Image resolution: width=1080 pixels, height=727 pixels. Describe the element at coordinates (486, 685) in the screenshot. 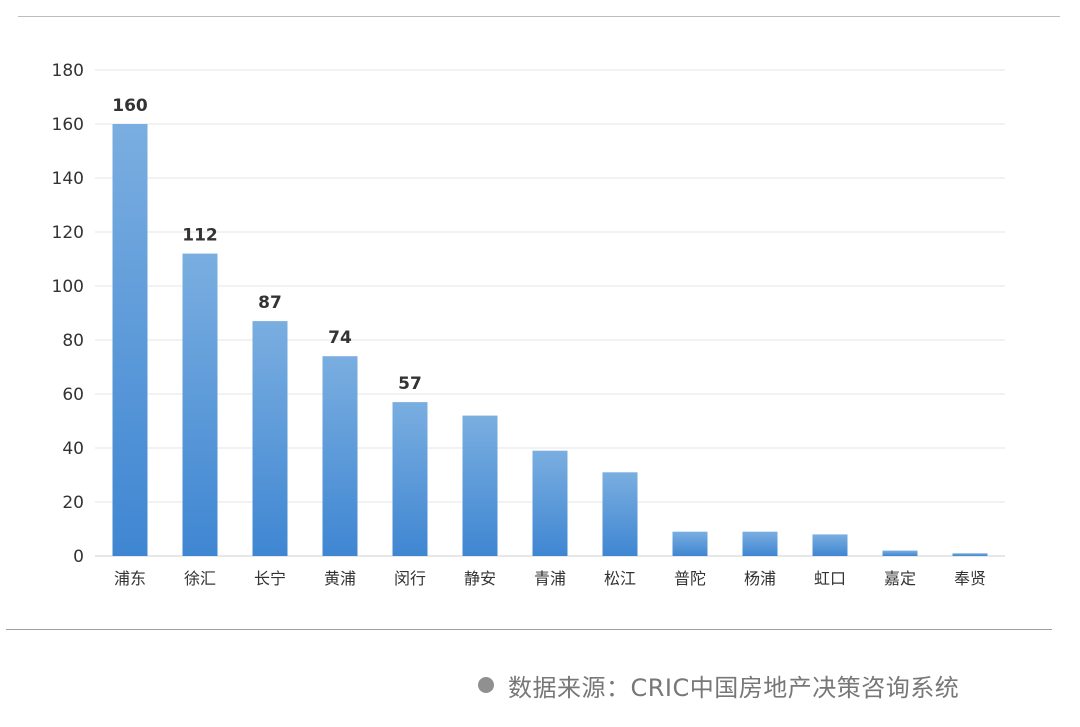

I see `bullet-dot-icon` at that location.